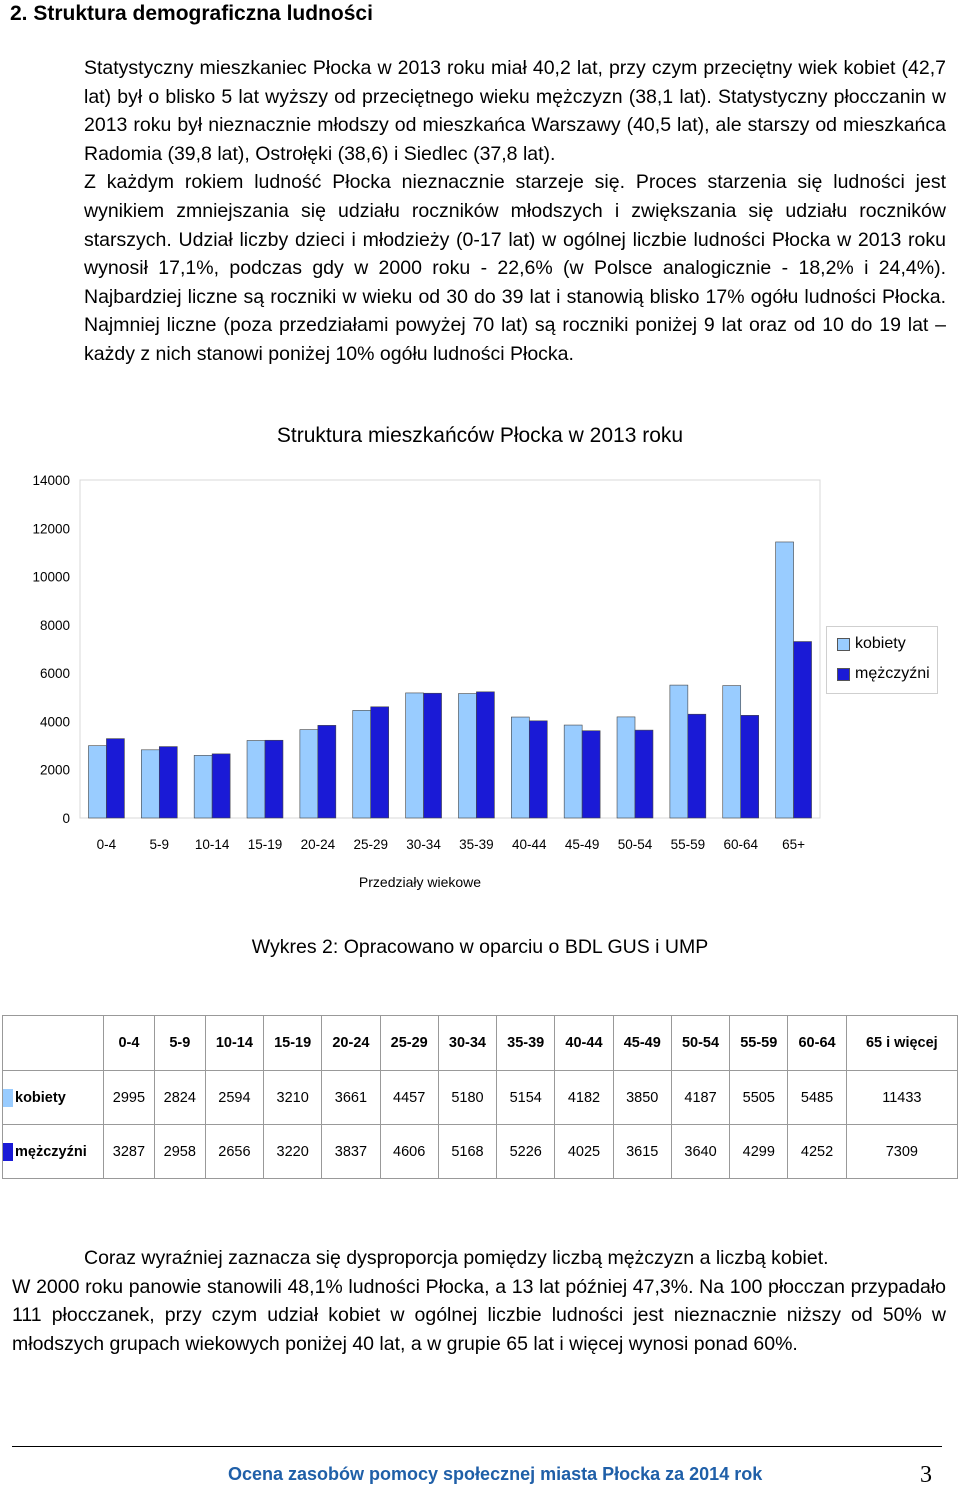  I want to click on table-header-cell: 35-39, so click(526, 1043).